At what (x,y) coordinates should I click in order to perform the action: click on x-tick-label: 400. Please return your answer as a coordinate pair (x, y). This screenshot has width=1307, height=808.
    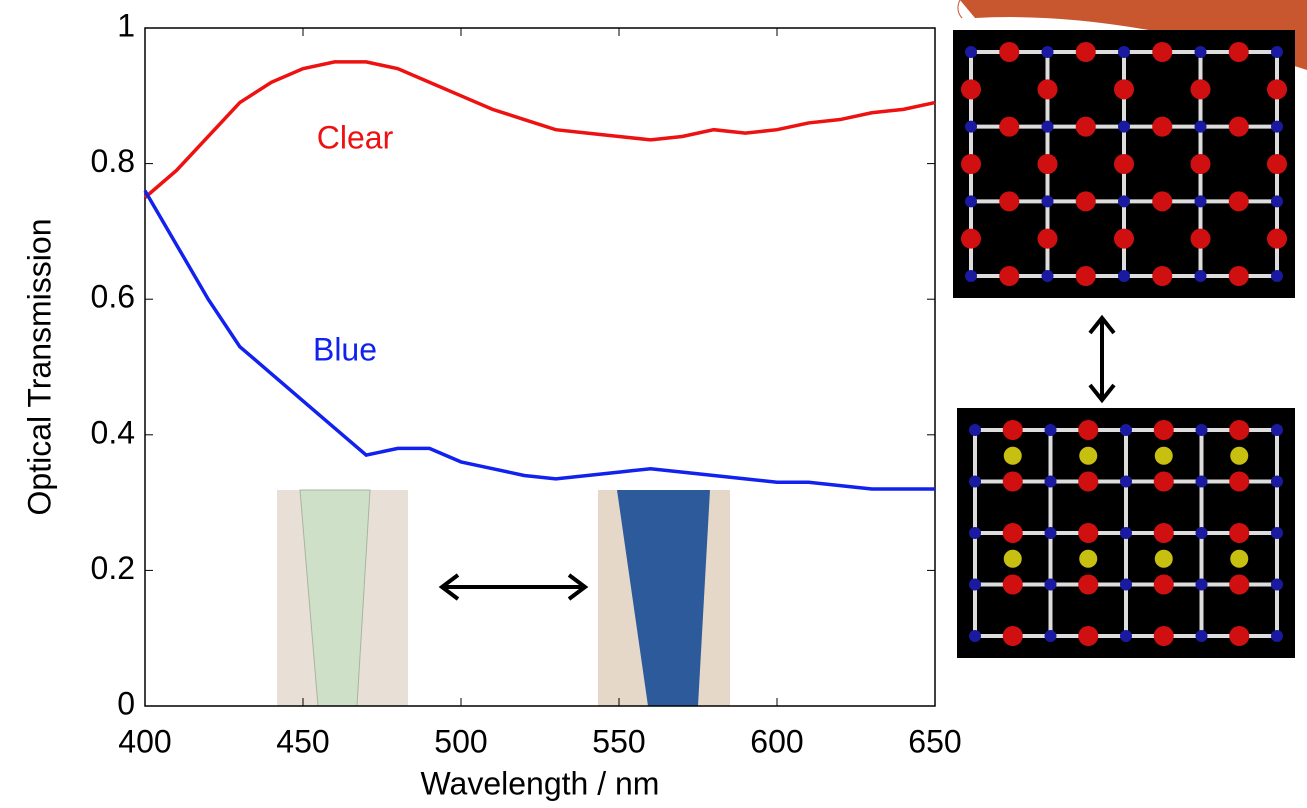
    Looking at the image, I should click on (144, 741).